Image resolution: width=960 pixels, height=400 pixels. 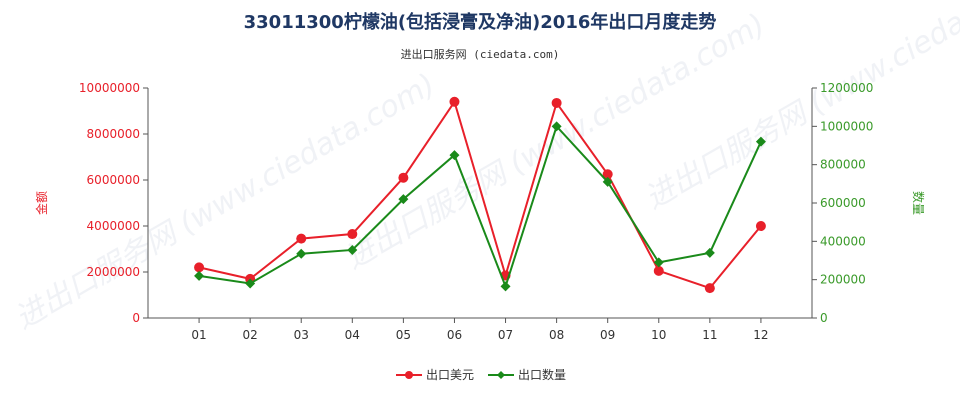 What do you see at coordinates (454, 335) in the screenshot?
I see `x-tick-label: 06` at bounding box center [454, 335].